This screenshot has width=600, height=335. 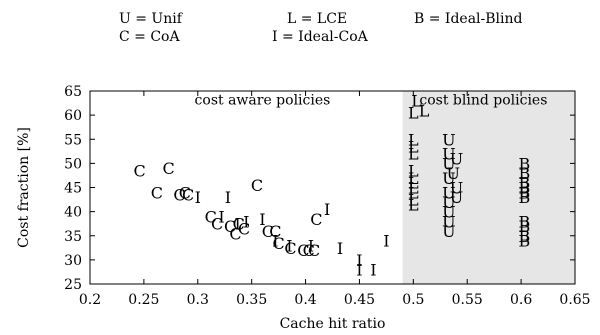 I want to click on point-b-1: B, so click(x=524, y=173).